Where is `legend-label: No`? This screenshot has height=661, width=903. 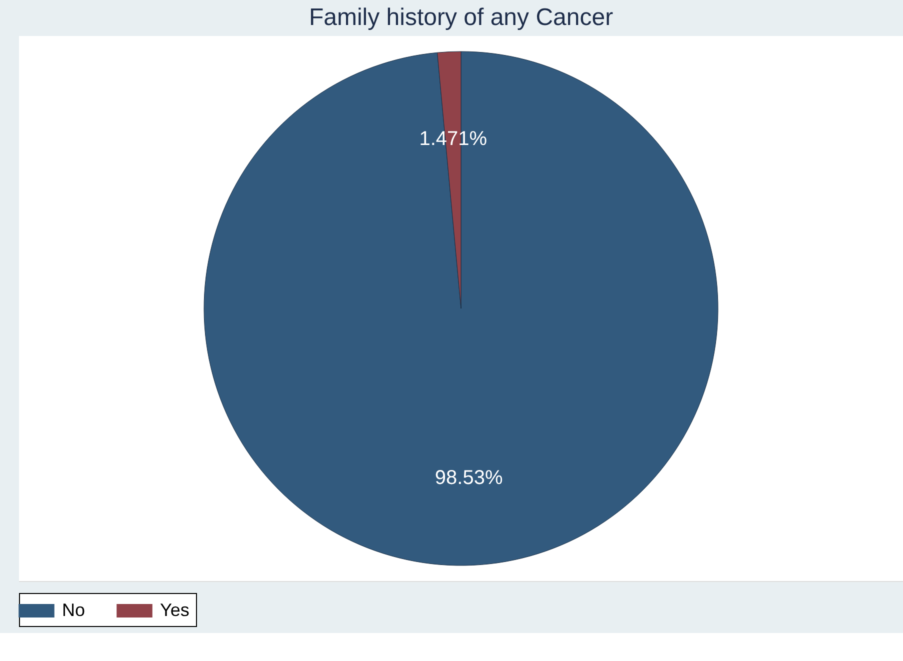 legend-label: No is located at coordinates (74, 610).